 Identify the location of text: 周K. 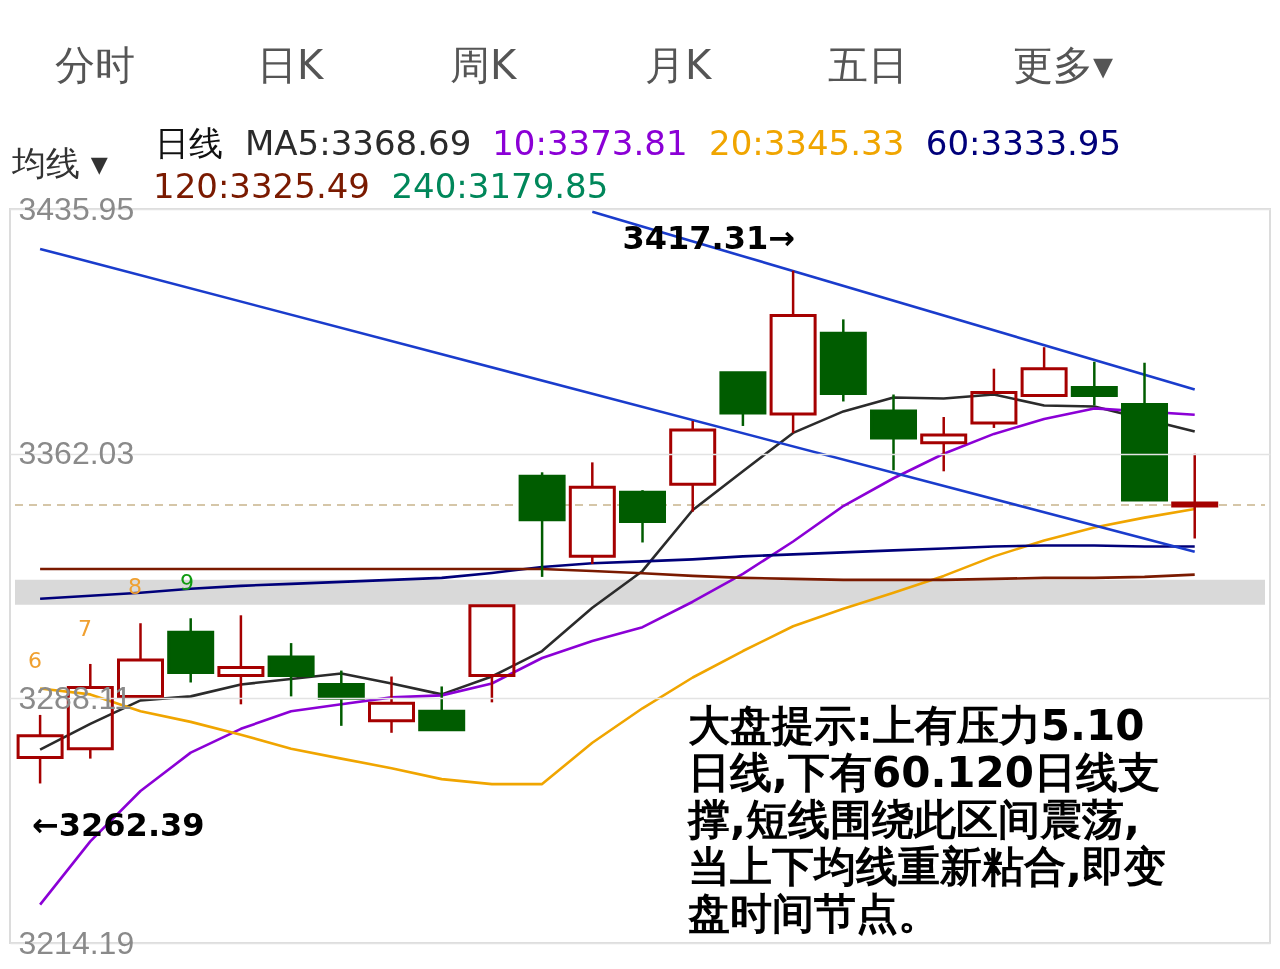
(483, 65).